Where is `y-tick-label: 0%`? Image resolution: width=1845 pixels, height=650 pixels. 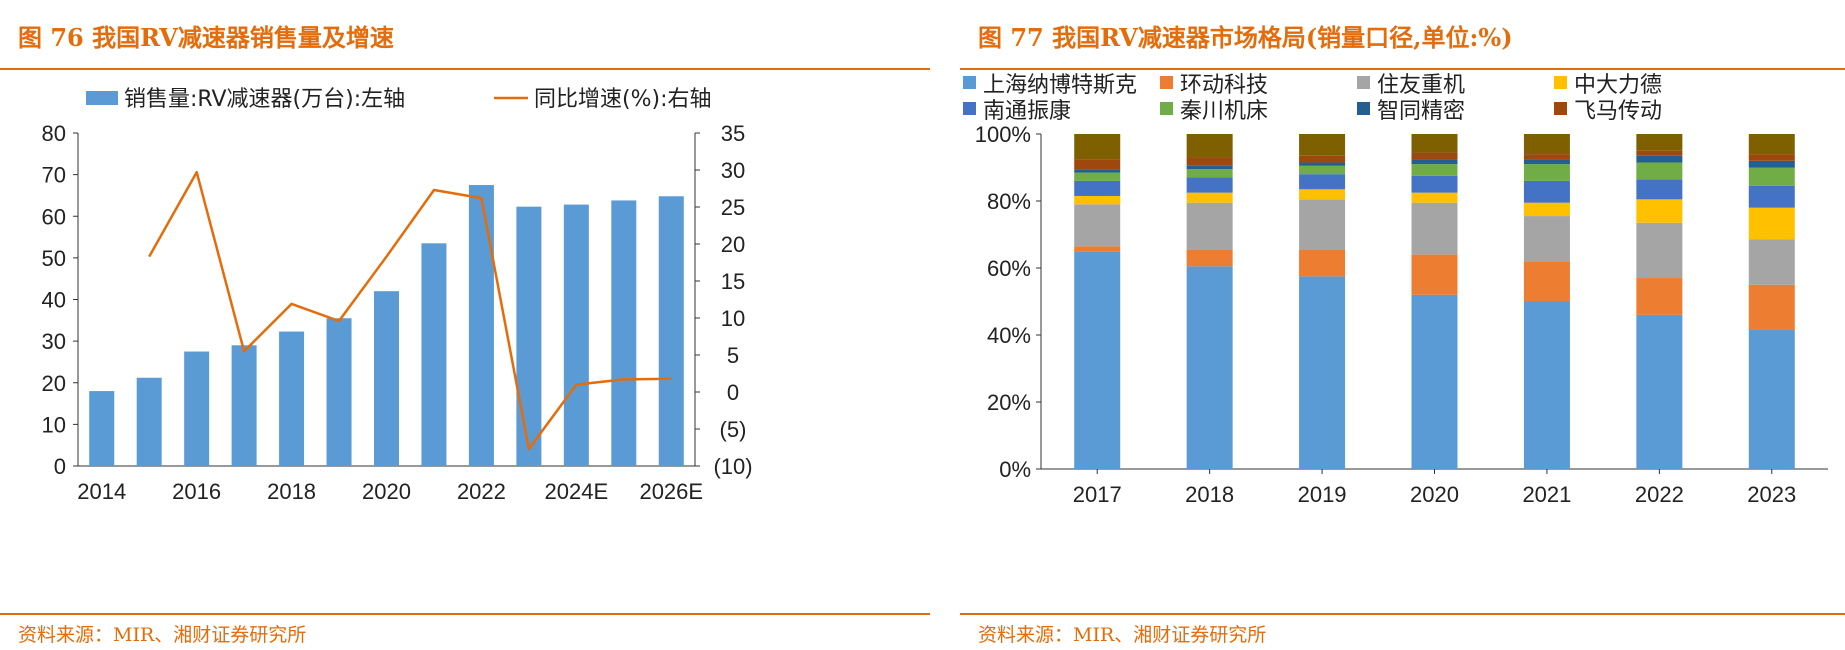 y-tick-label: 0% is located at coordinates (1015, 469).